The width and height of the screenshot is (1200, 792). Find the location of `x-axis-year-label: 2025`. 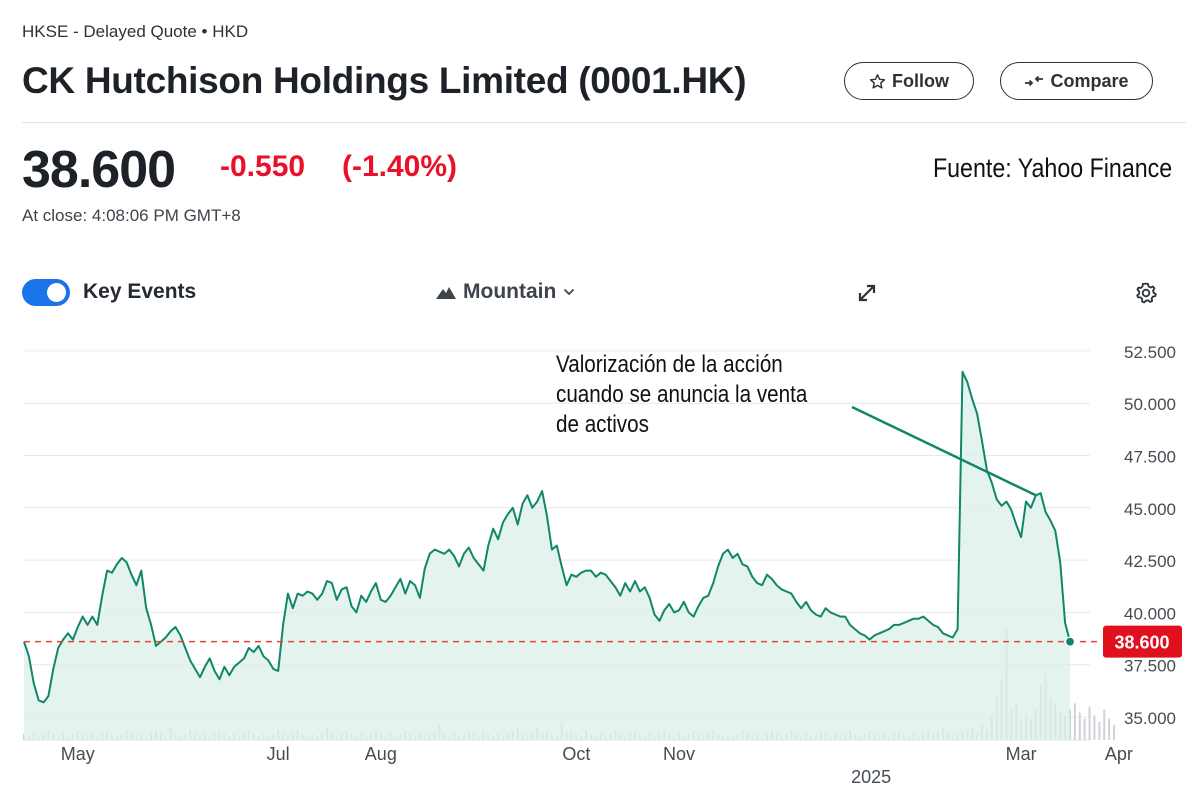

x-axis-year-label: 2025 is located at coordinates (871, 777).